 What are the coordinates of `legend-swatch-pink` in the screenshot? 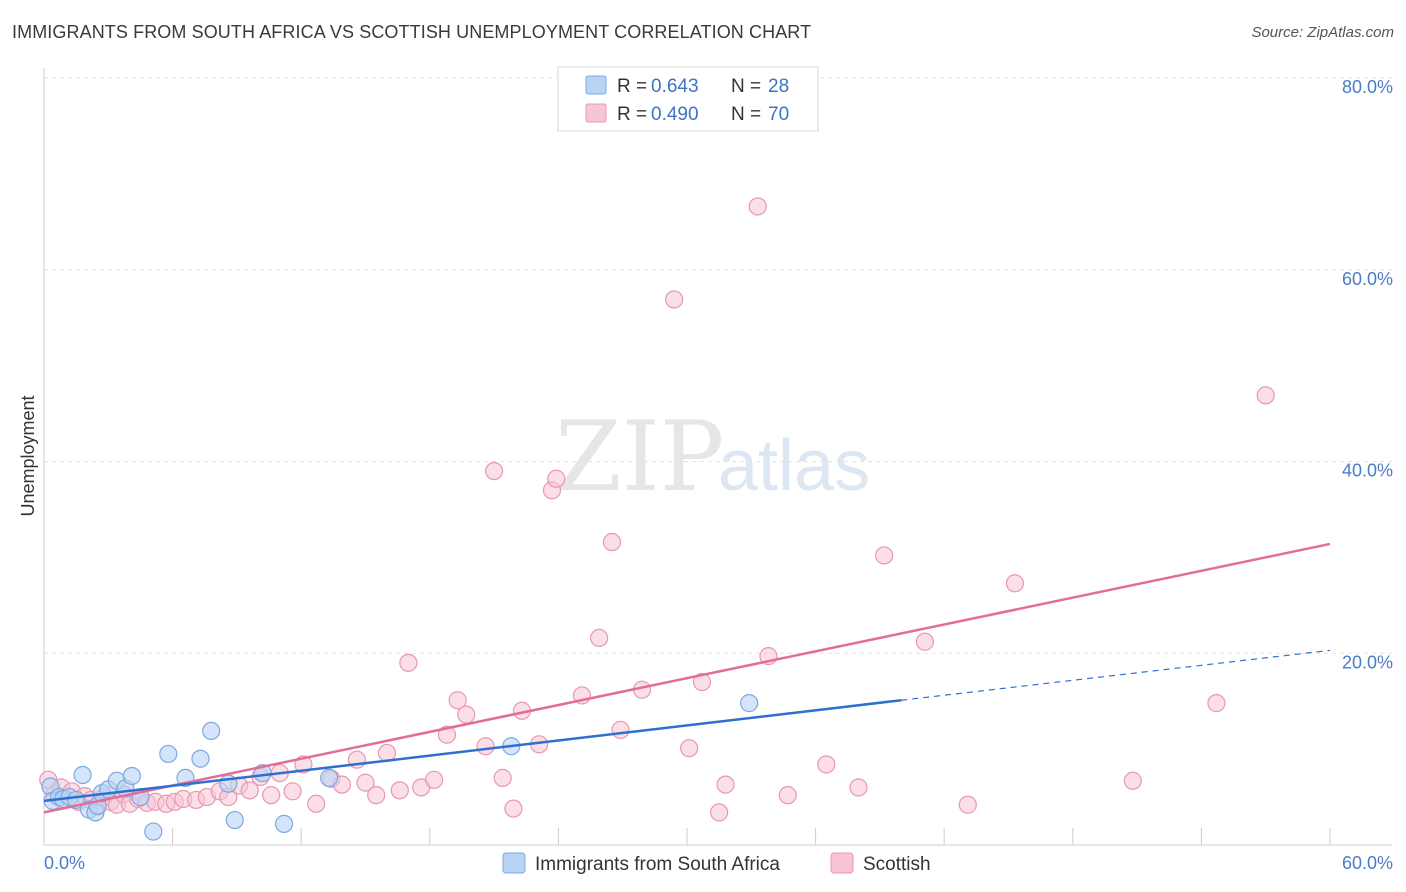 It's located at (596, 113).